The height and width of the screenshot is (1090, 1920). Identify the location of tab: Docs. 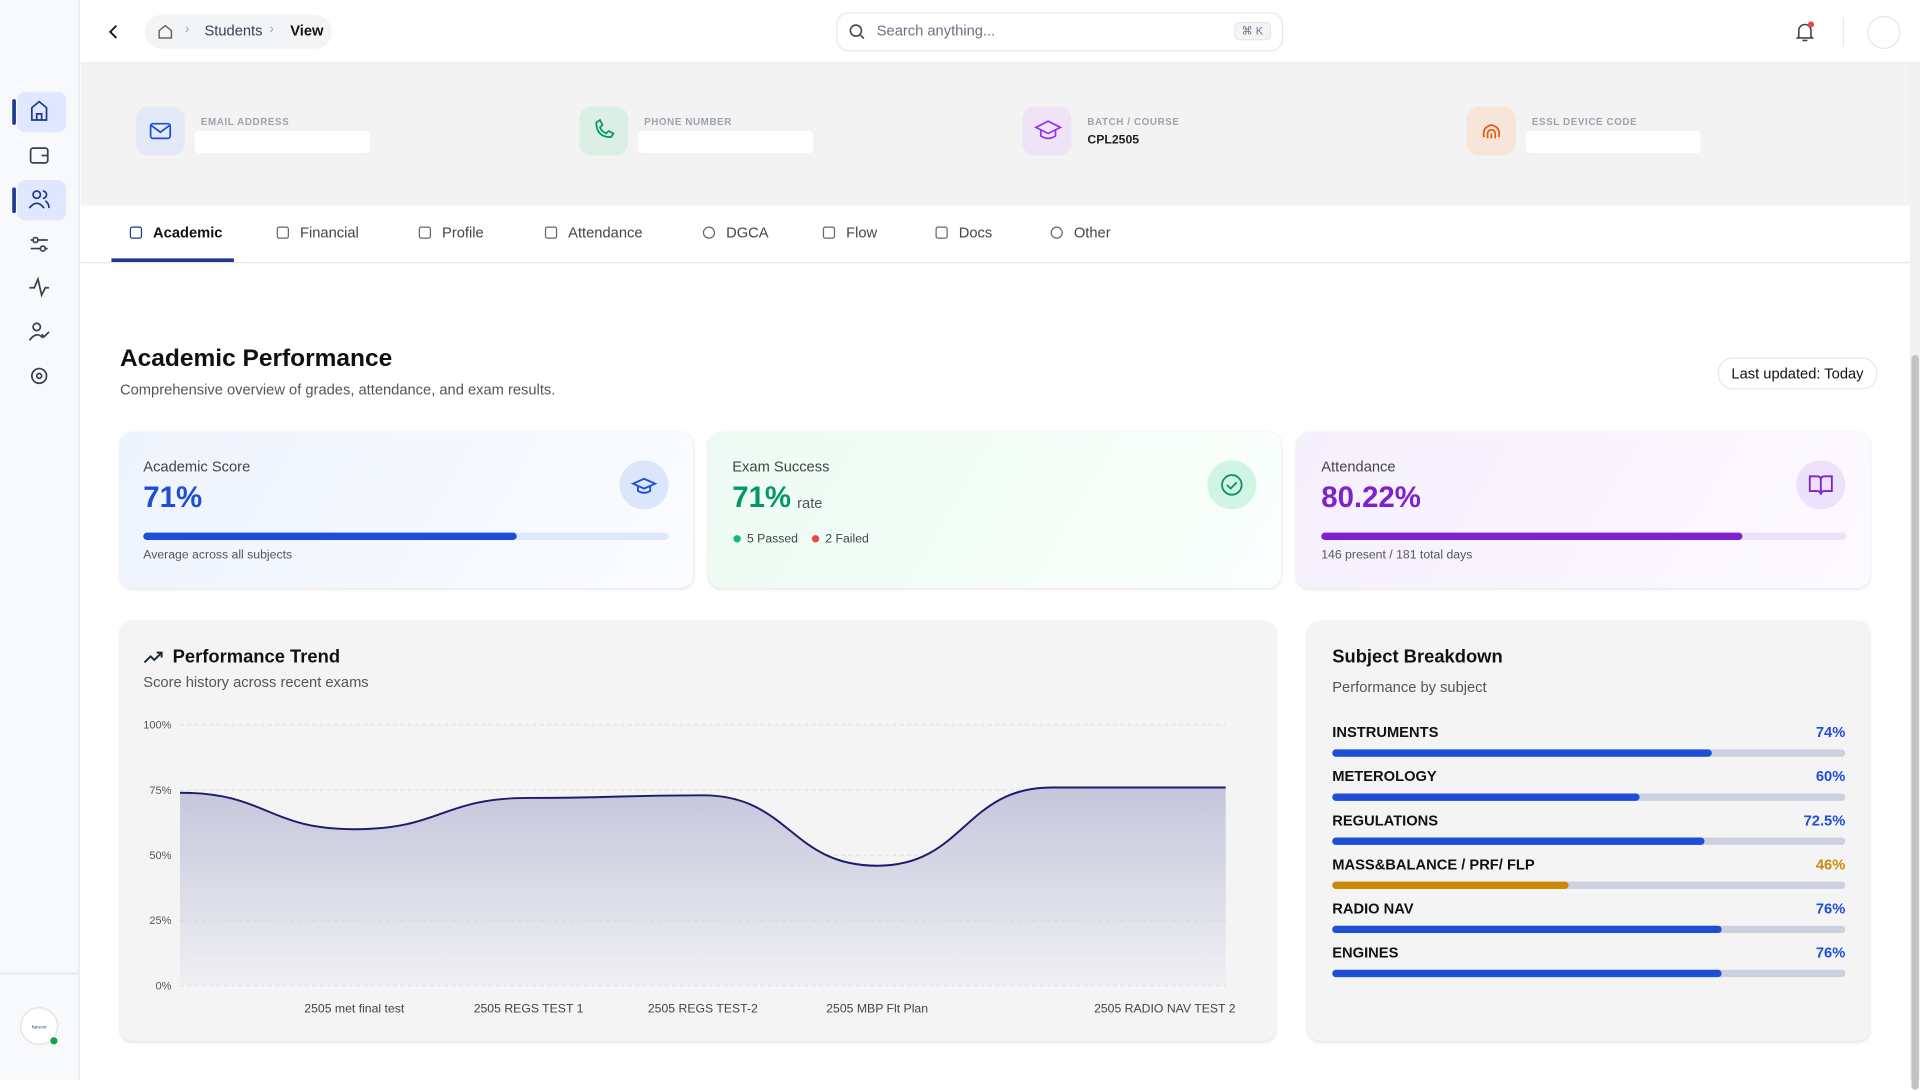
(975, 233).